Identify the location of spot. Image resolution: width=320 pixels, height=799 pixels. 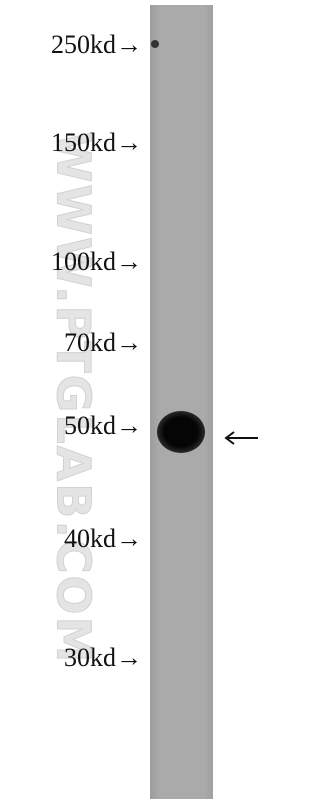
(155, 44).